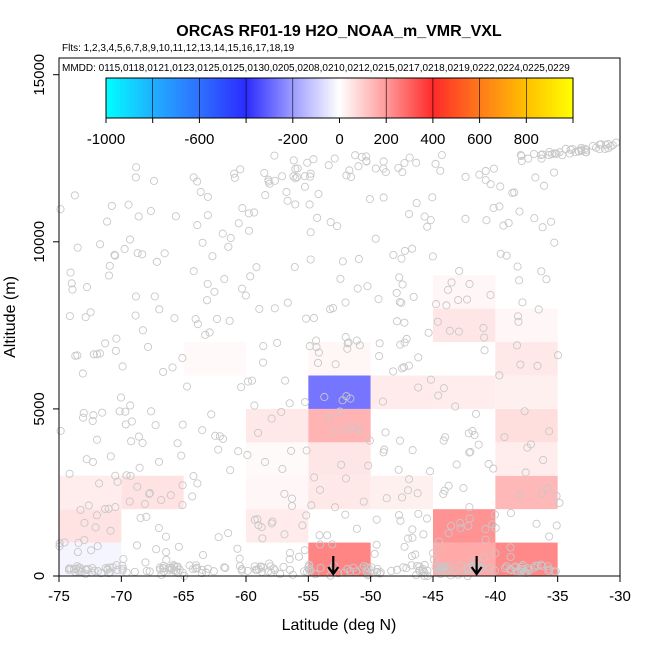  I want to click on y-tick-label: 15000, so click(39, 75).